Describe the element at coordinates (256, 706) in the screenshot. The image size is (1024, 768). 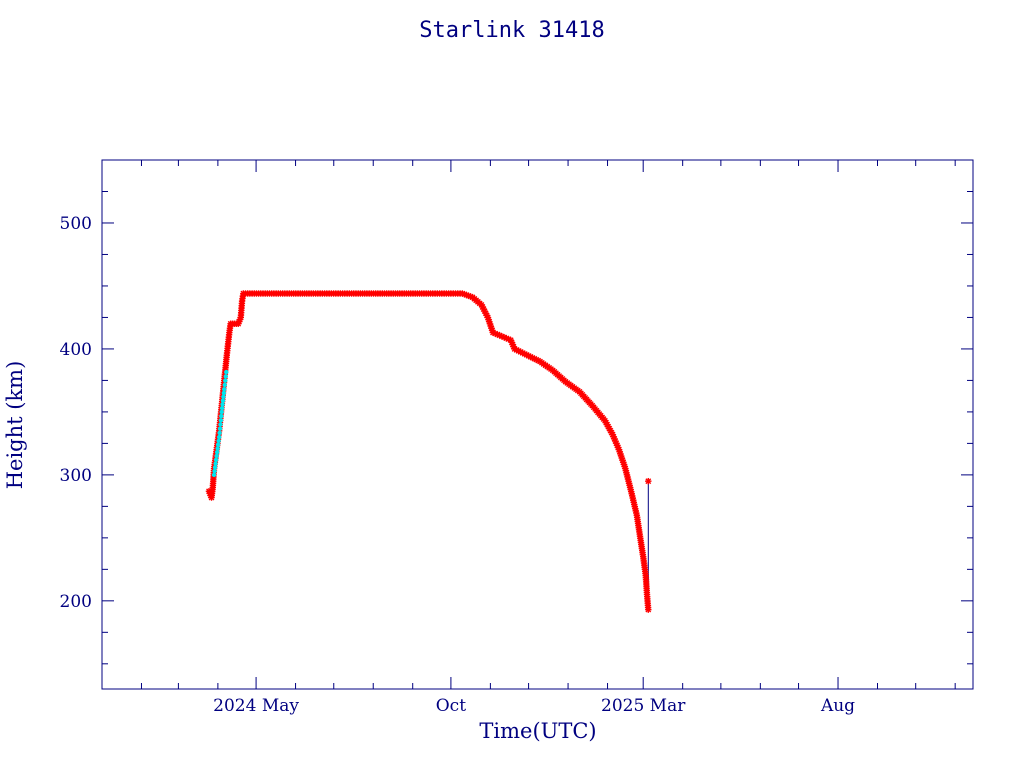
I see `x-tick-label: 2024 May` at that location.